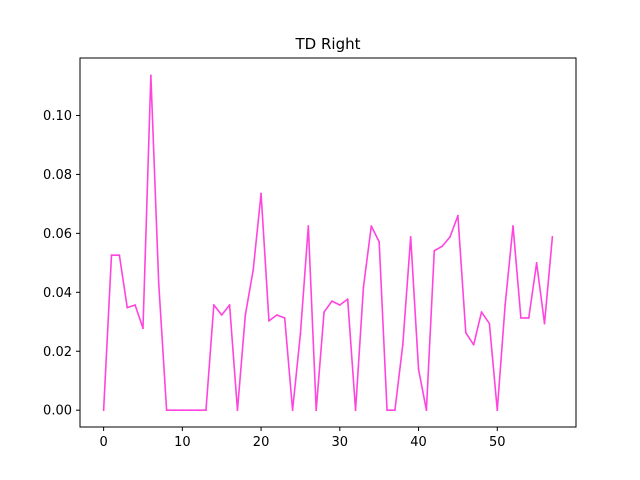  What do you see at coordinates (57, 116) in the screenshot?
I see `y-tick-label: 0.10` at bounding box center [57, 116].